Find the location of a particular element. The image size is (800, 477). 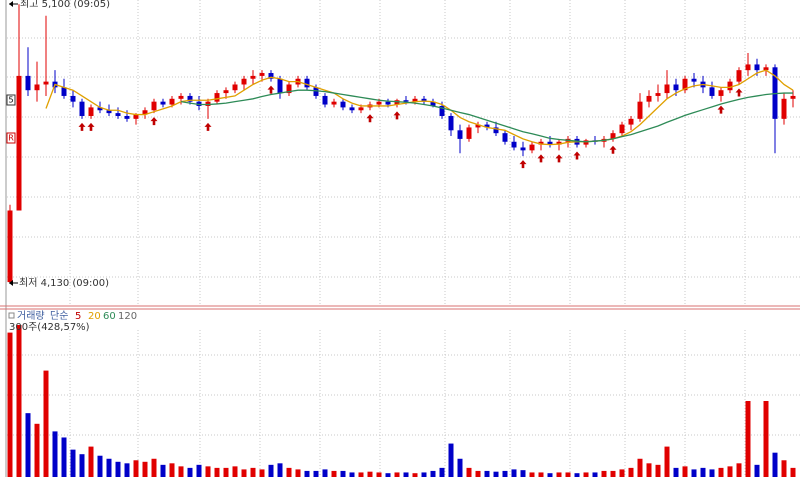

volume-legend: 단순 is located at coordinates (59, 316).